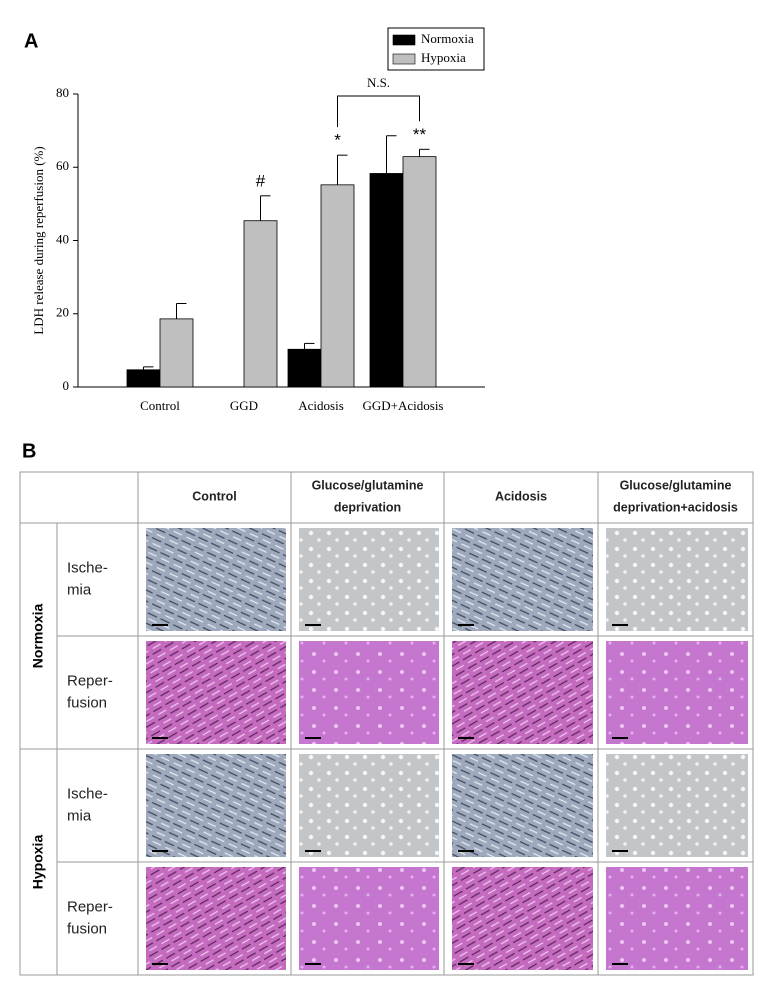  What do you see at coordinates (403, 405) in the screenshot?
I see `x-tick-label: GGD+Acidosis` at bounding box center [403, 405].